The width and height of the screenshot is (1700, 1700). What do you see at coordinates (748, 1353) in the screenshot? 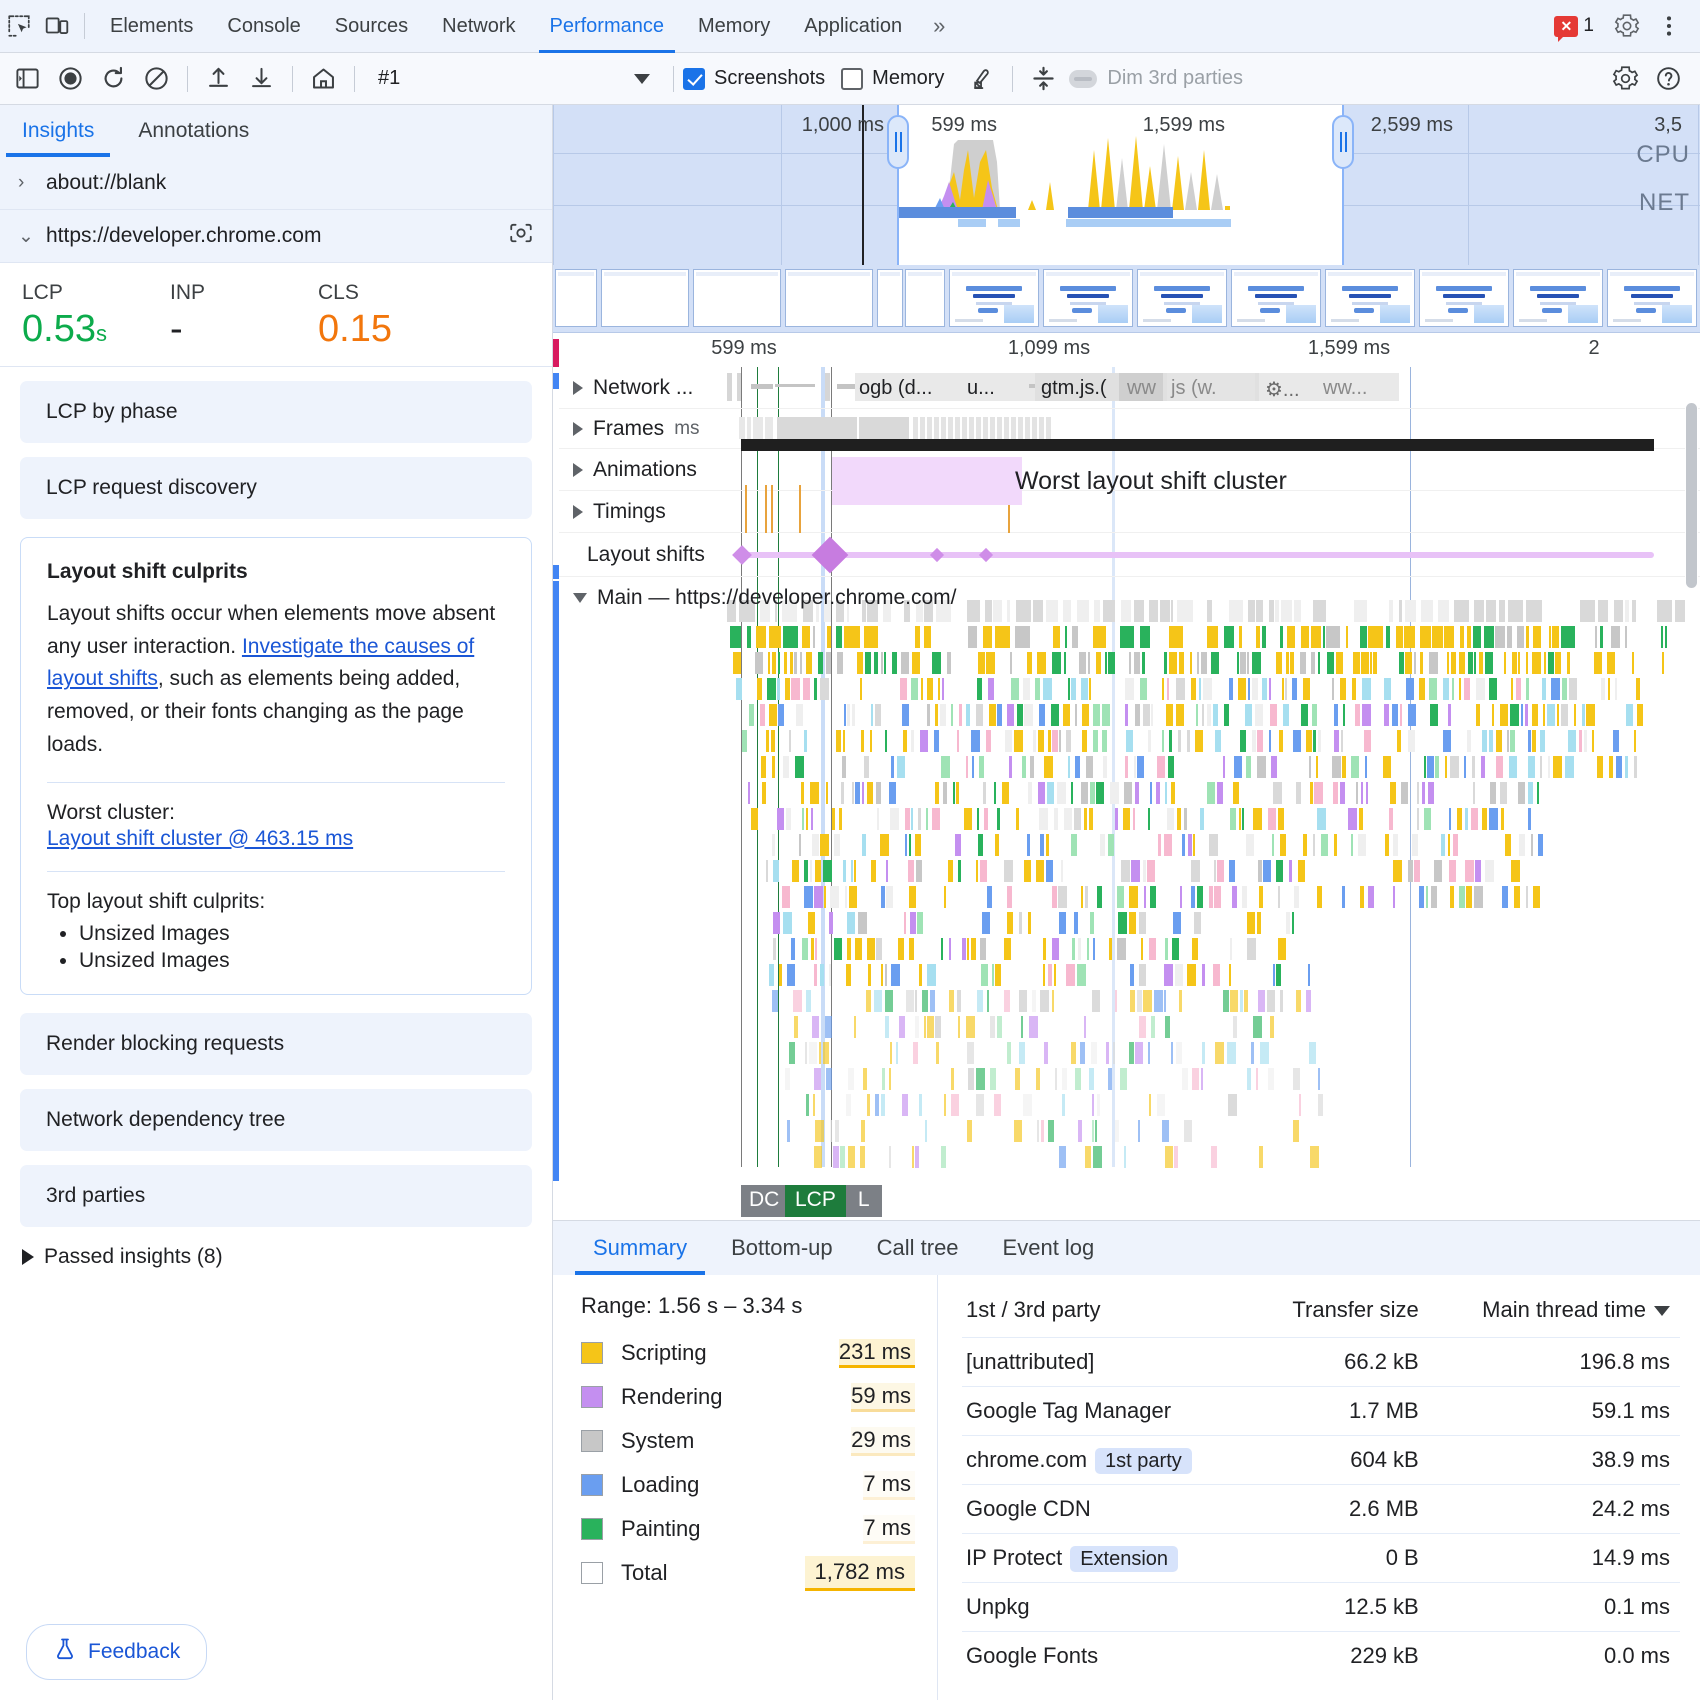
I see `category-row: Scripting 231 ms` at bounding box center [748, 1353].